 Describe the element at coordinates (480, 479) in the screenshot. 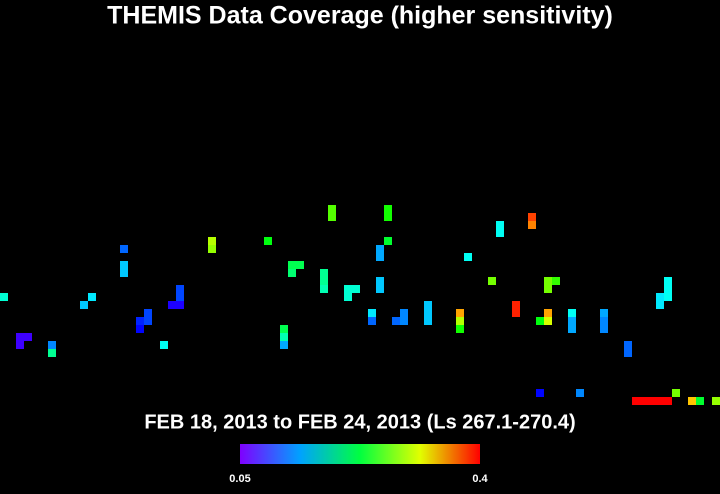

I see `colorbar-tick-label: 0.4` at that location.